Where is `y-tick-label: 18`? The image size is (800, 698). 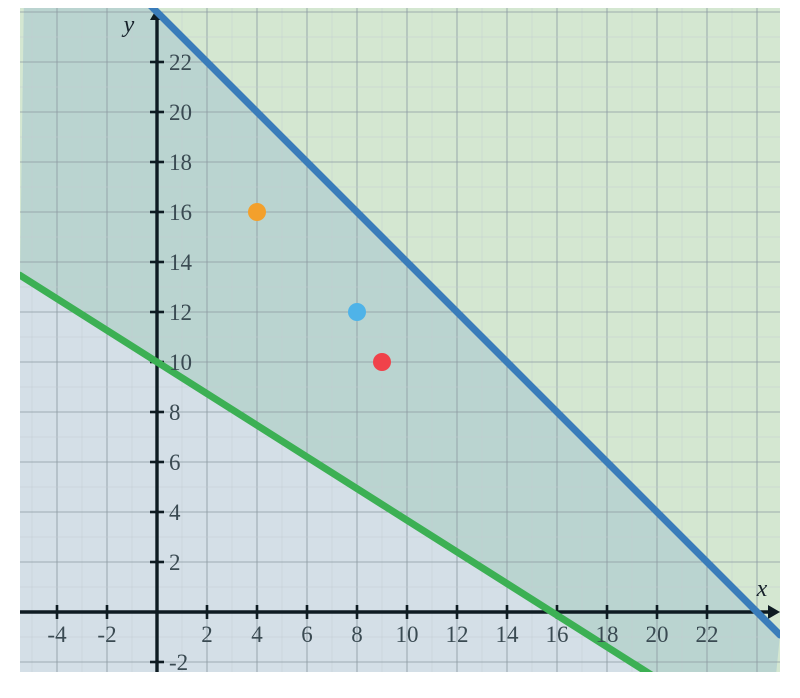 y-tick-label: 18 is located at coordinates (180, 162).